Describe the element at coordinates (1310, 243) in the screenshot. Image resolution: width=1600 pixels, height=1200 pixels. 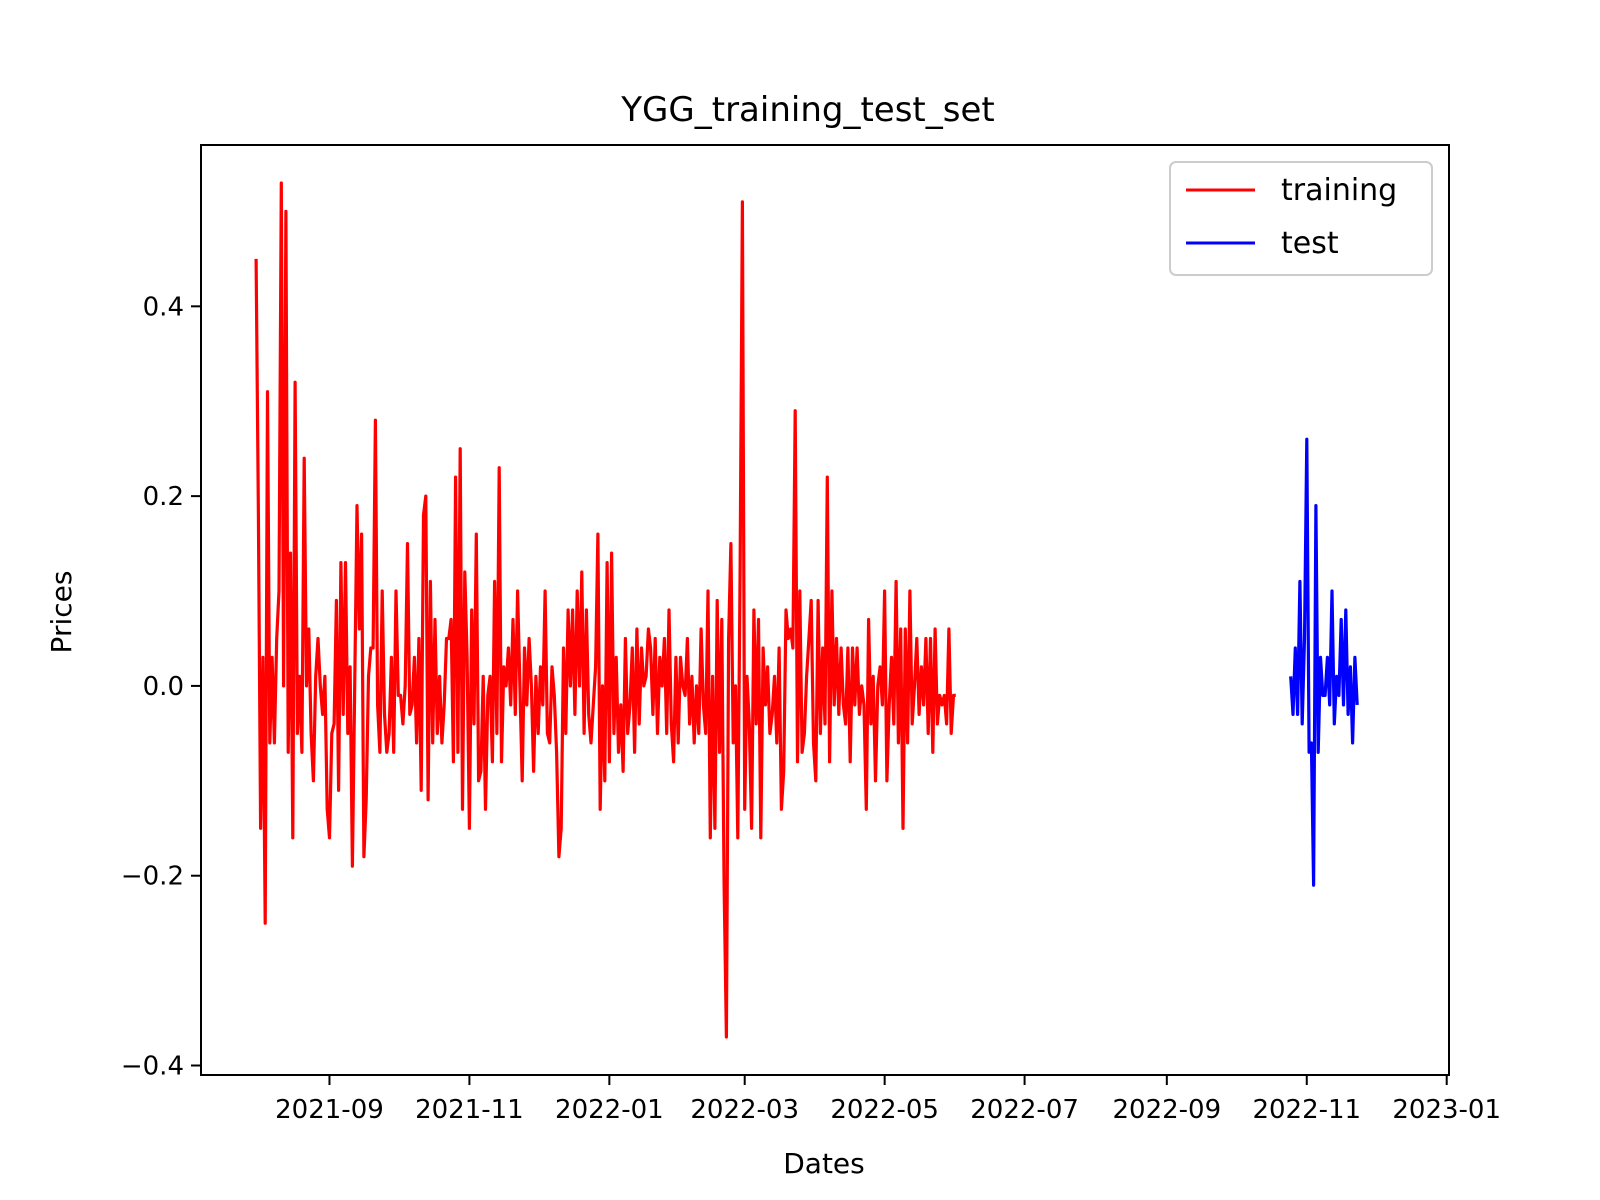
I see `legend-label-test: test` at that location.